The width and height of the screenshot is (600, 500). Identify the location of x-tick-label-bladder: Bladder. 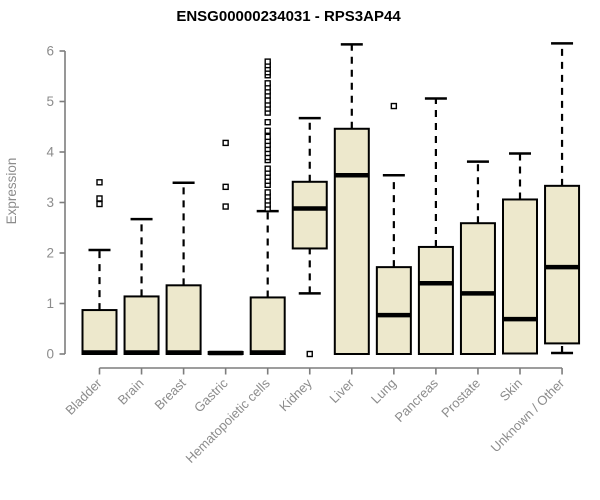
(83, 396).